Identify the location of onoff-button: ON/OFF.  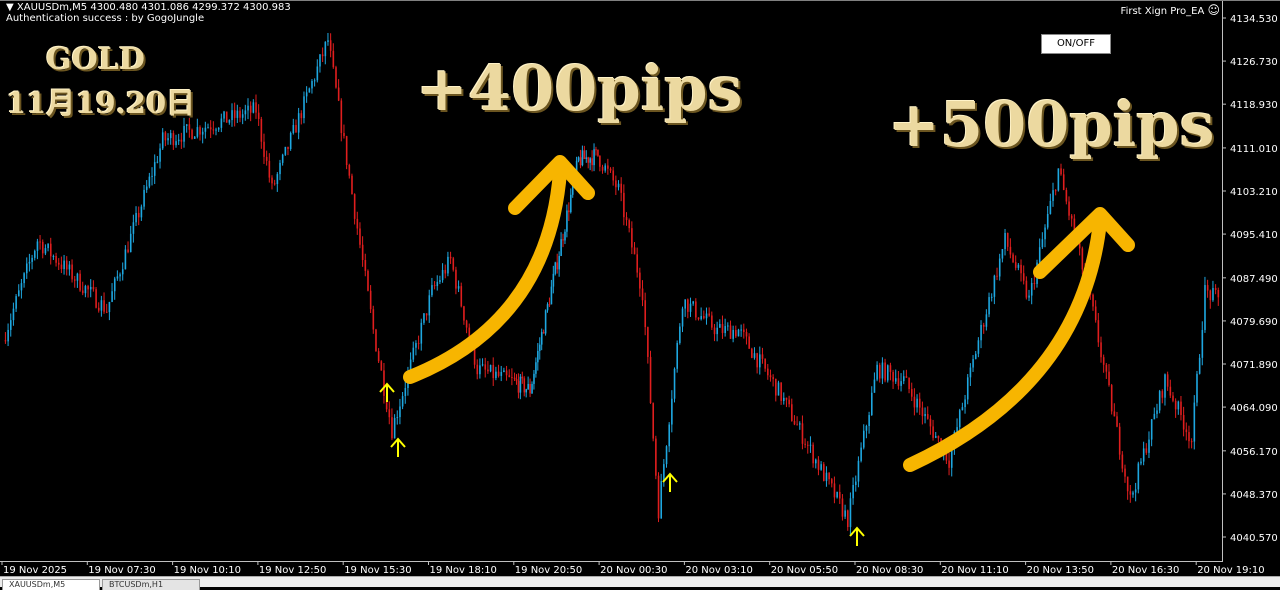
(1076, 44).